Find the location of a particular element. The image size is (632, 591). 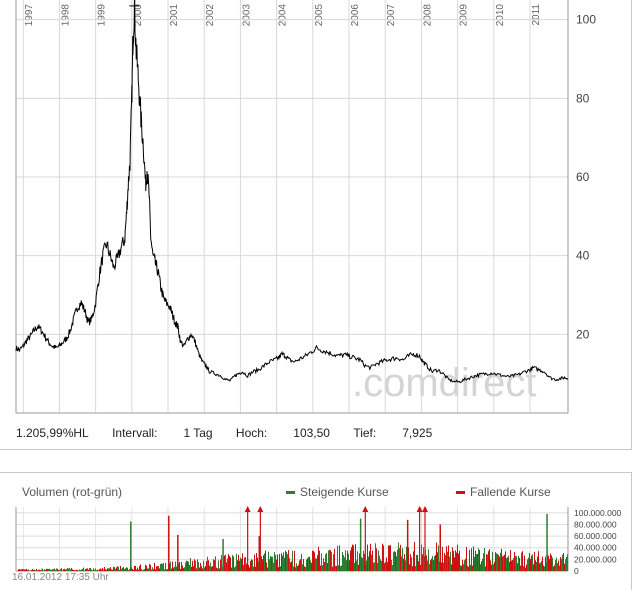

x-tick-label-2004: 2004 is located at coordinates (283, 15).